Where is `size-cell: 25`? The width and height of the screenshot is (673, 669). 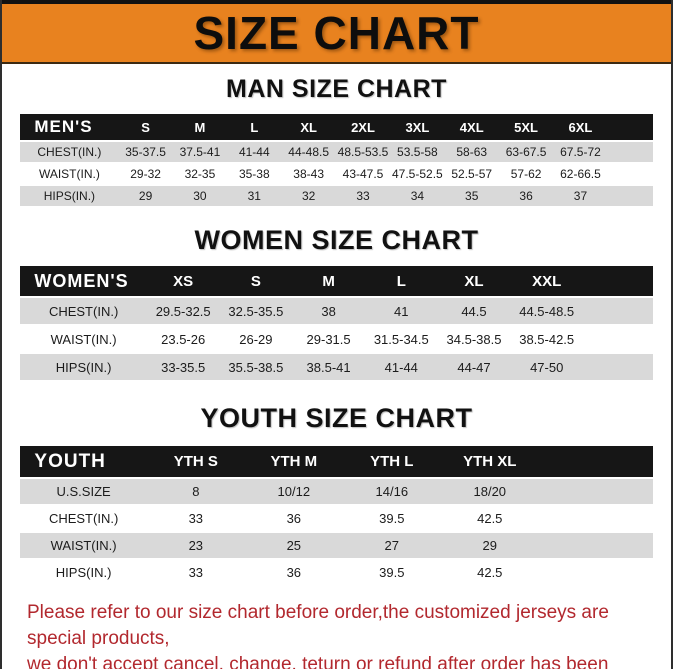
size-cell: 25 is located at coordinates (293, 546).